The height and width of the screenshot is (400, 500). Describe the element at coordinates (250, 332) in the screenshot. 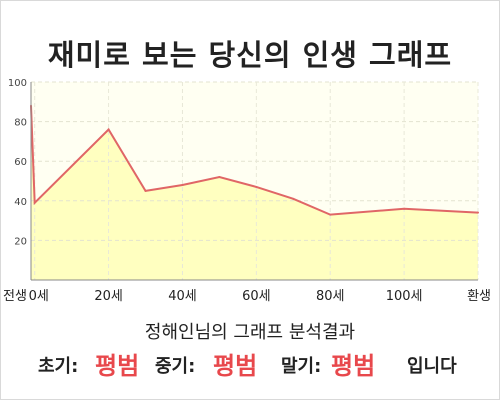

I see `analysis-summary: 정해인님의 그래프 분석결과` at that location.